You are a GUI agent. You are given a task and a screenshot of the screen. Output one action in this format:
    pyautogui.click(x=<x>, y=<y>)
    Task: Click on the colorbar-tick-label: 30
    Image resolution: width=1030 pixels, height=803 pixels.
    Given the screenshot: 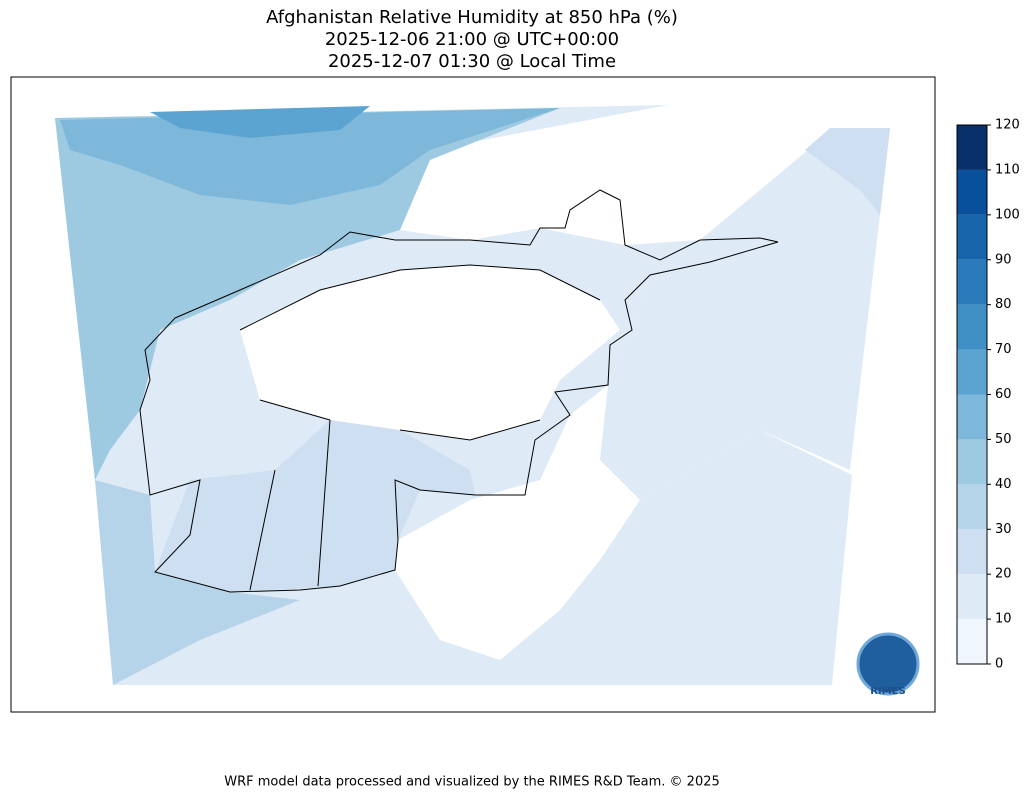 What is the action you would take?
    pyautogui.click(x=1003, y=529)
    